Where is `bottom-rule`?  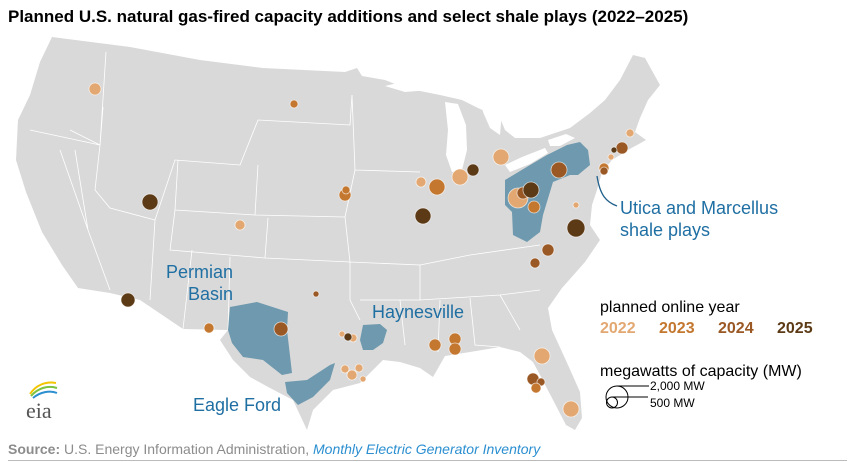 bottom-rule is located at coordinates (427, 460).